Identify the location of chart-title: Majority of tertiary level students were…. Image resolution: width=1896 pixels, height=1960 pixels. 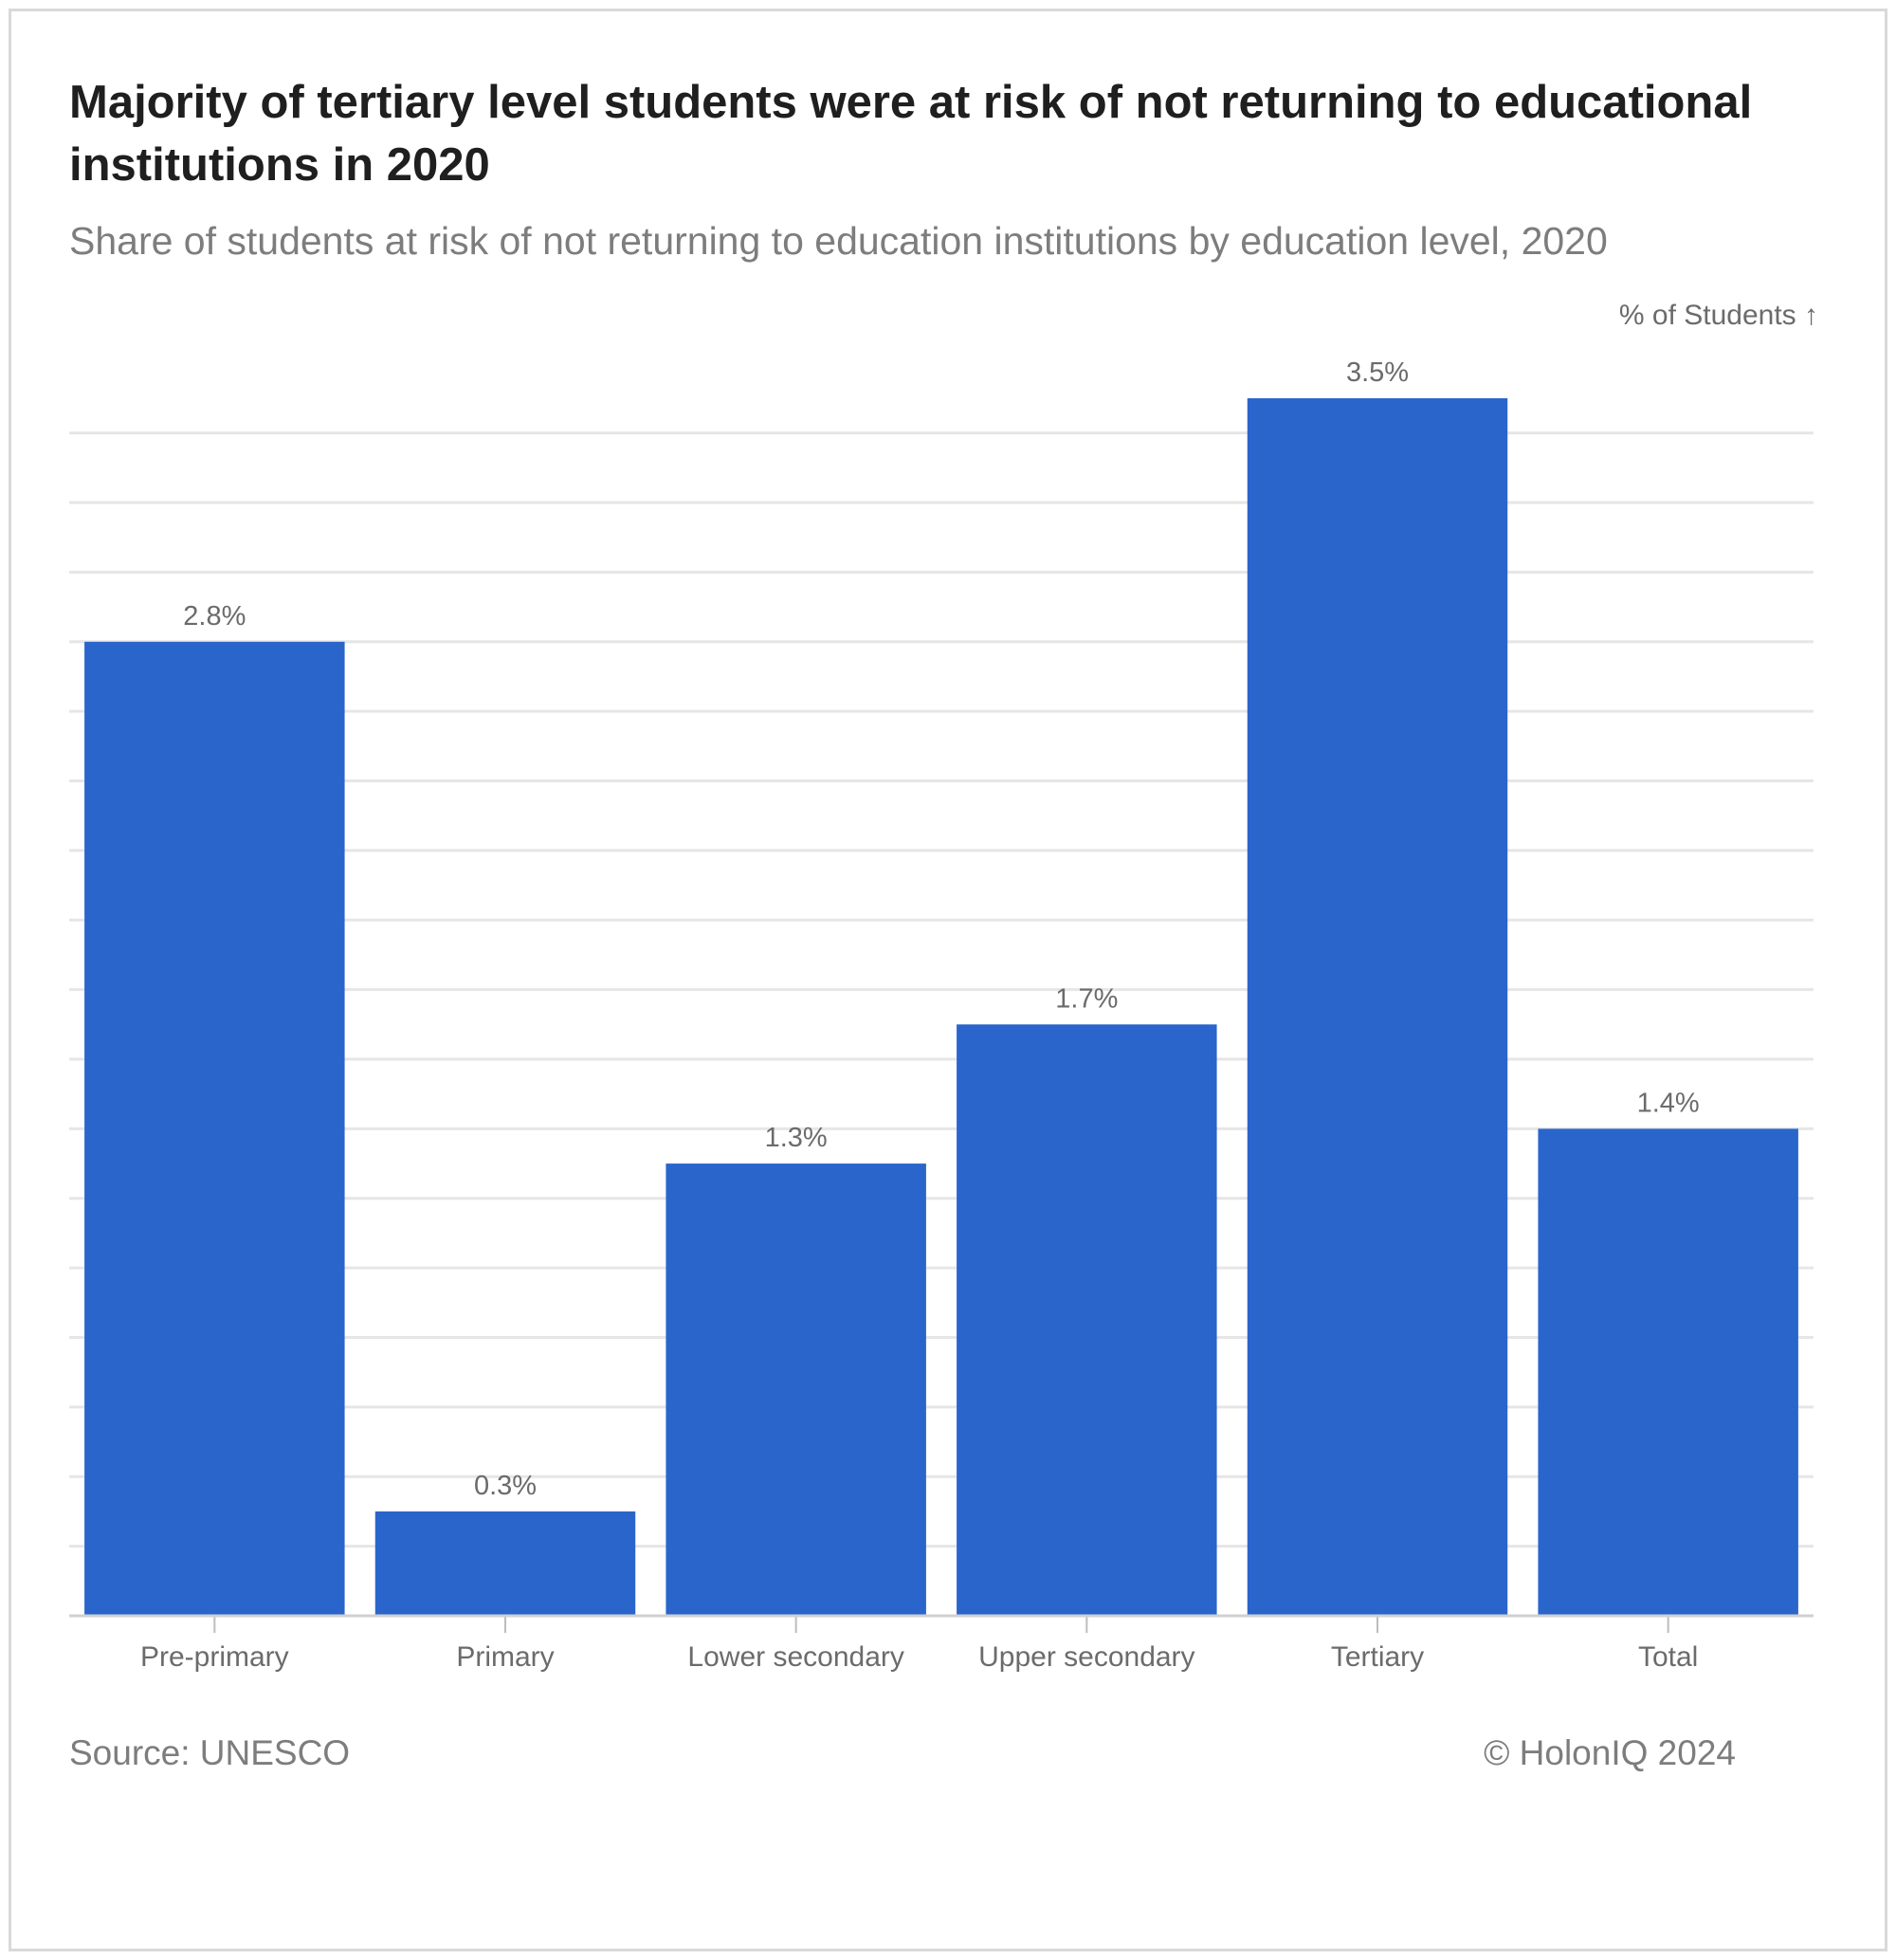
(911, 134).